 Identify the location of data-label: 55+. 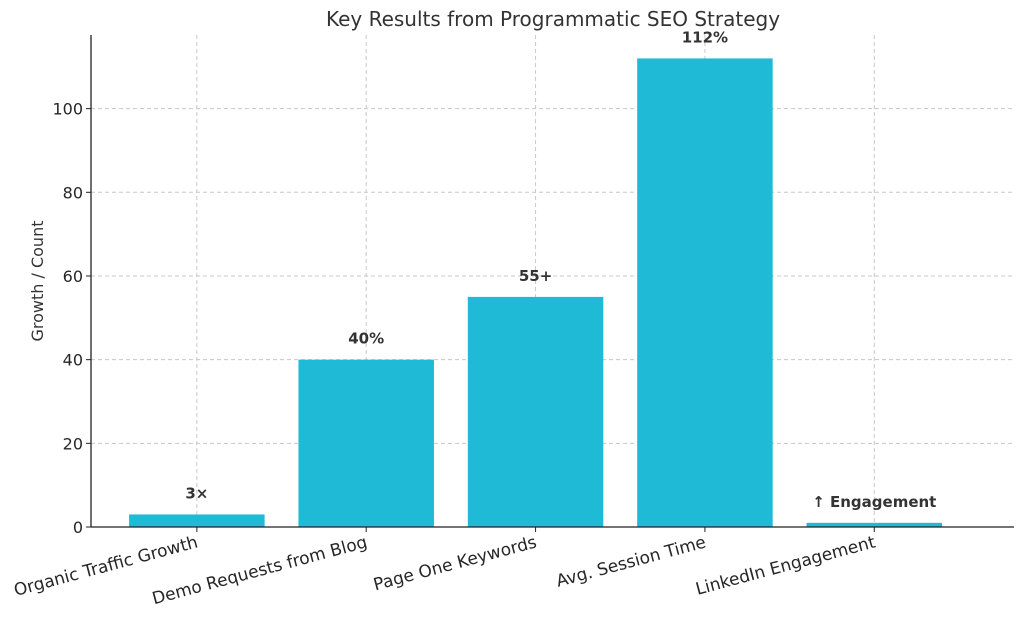
(535, 276).